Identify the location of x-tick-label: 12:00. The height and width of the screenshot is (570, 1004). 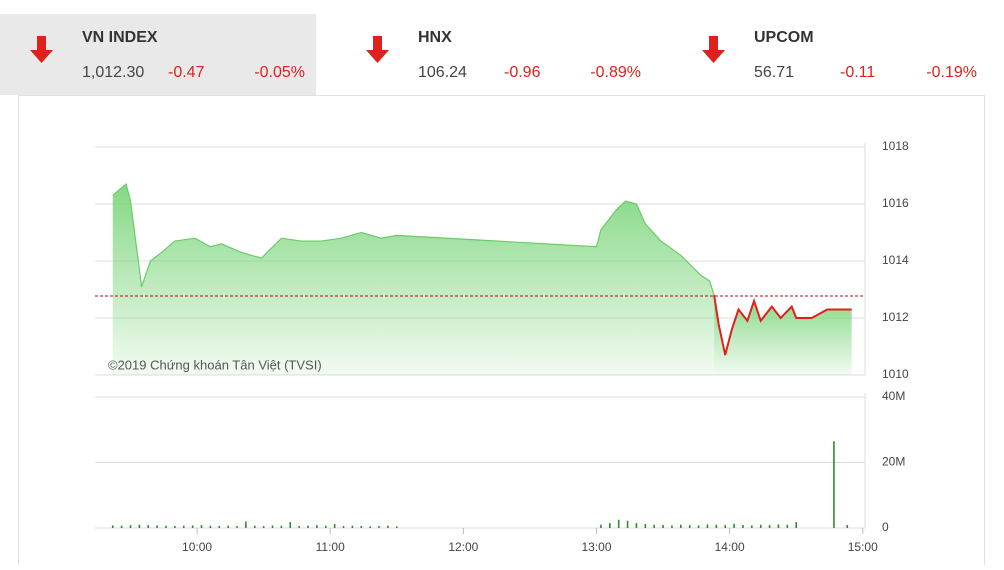
(463, 547).